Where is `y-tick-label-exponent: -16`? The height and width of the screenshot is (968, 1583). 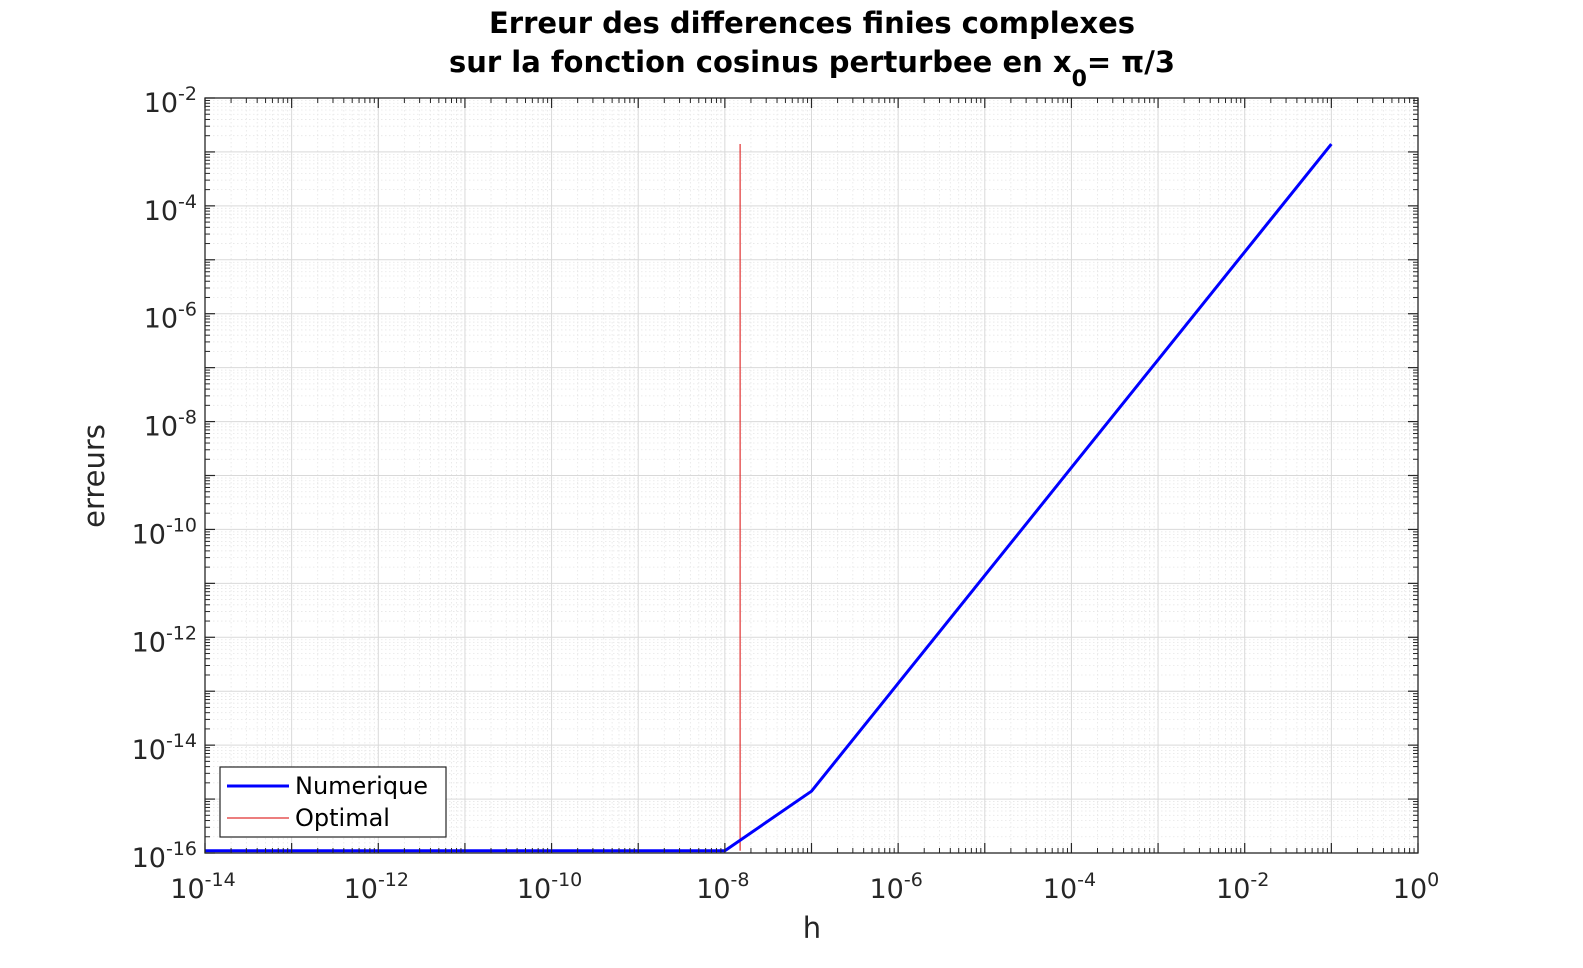
y-tick-label-exponent: -16 is located at coordinates (181, 849).